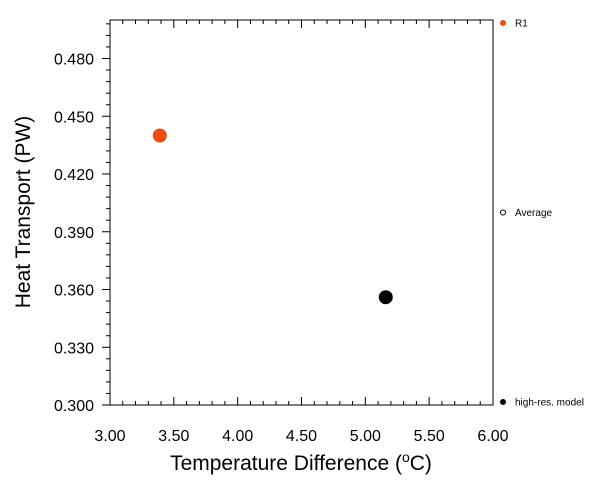 The height and width of the screenshot is (488, 600). I want to click on legend-label: Average, so click(534, 213).